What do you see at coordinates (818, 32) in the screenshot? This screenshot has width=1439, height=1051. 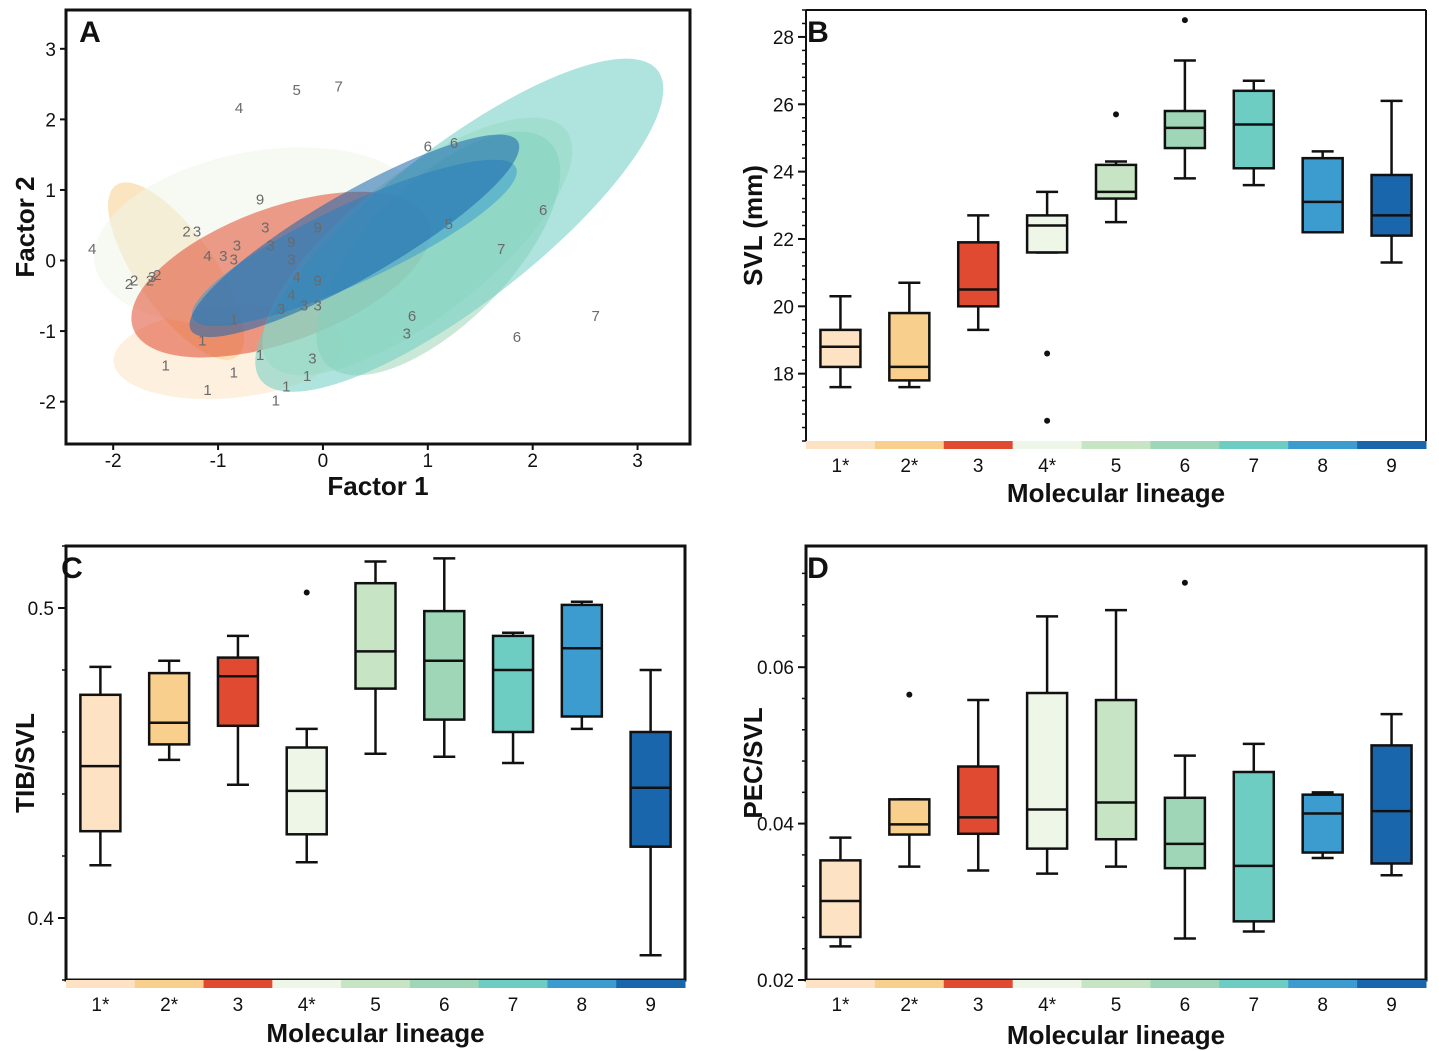 I see `panel-label: B` at bounding box center [818, 32].